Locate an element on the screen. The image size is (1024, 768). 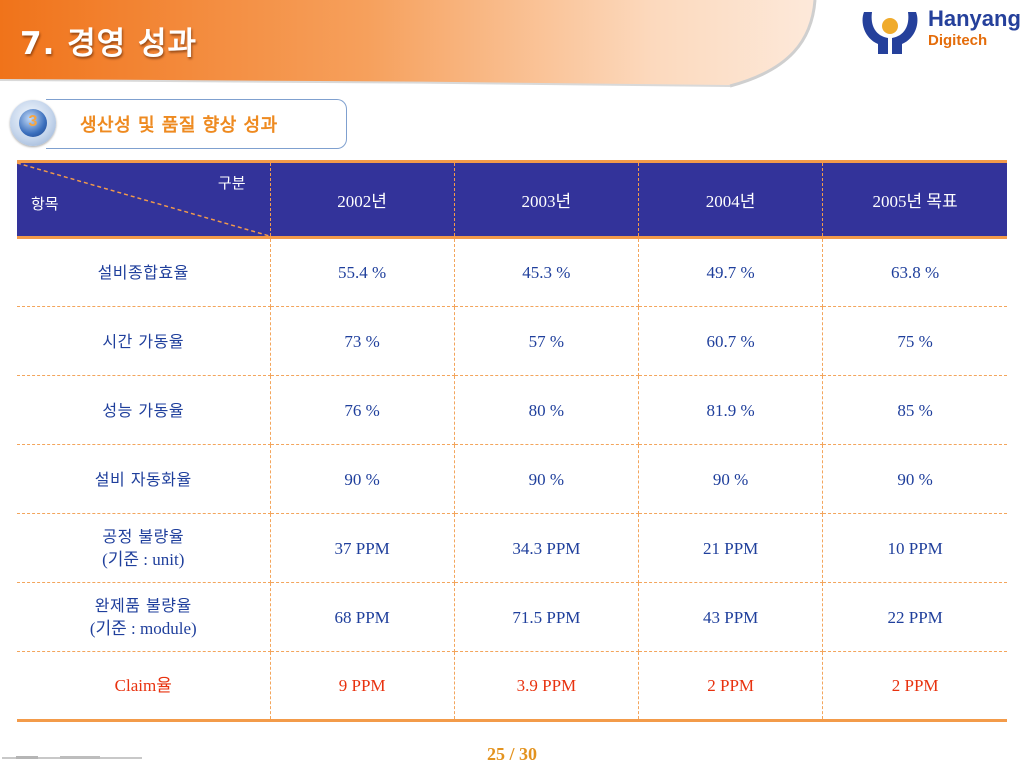
page-number: 25 / 30 is located at coordinates (511, 754).